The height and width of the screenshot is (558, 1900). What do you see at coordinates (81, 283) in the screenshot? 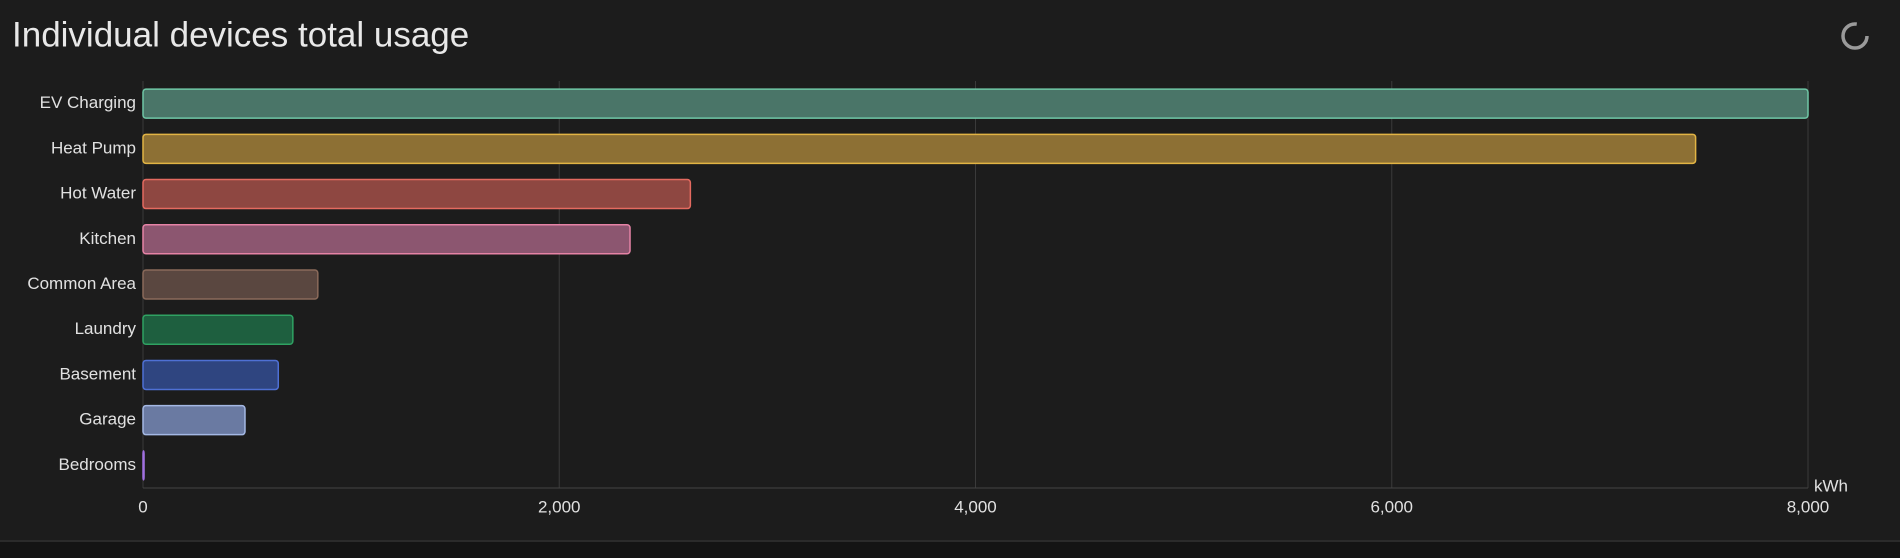
I see `y-tick-label: Common Area` at bounding box center [81, 283].